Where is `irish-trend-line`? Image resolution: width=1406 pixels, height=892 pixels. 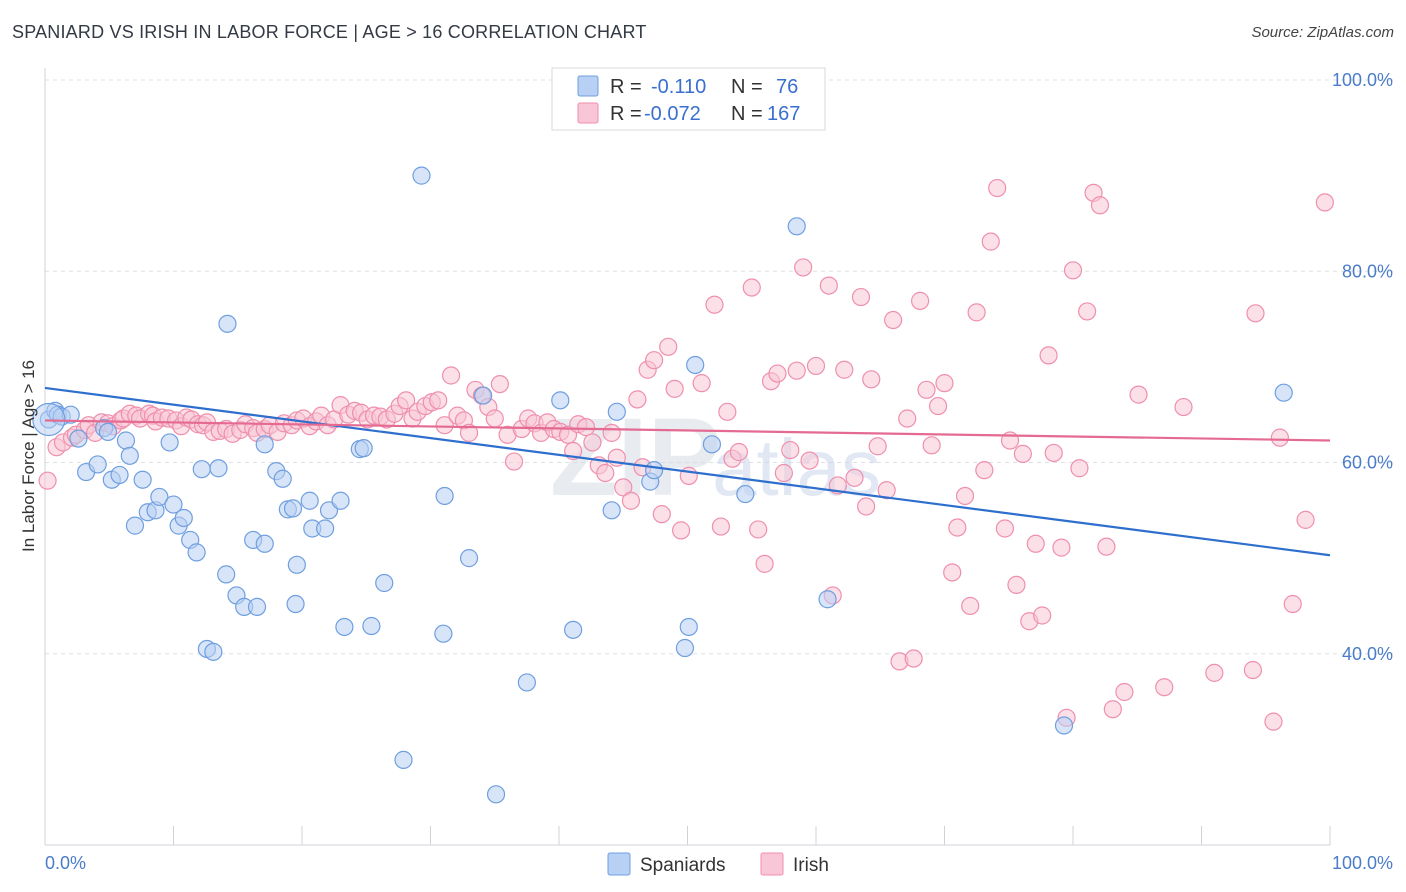
irish-trend-line is located at coordinates (687, 430).